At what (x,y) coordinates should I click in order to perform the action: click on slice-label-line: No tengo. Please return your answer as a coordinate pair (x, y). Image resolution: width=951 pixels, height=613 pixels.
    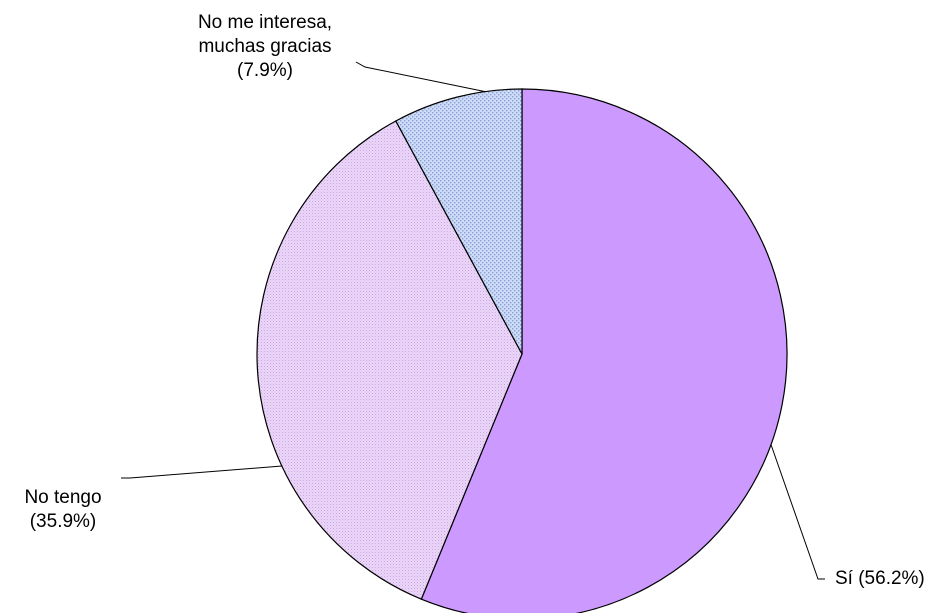
    Looking at the image, I should click on (62, 497).